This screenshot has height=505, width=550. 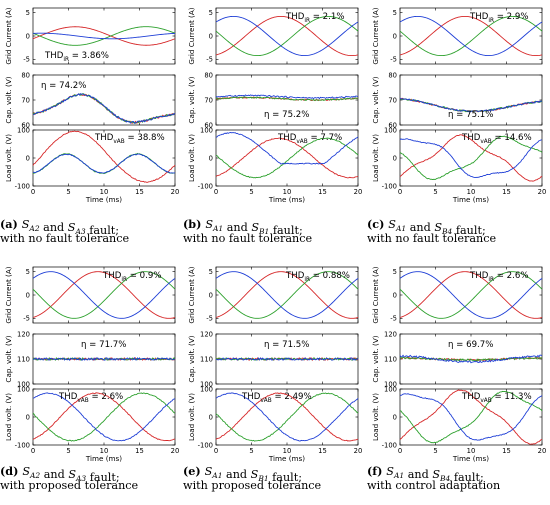 What do you see at coordinates (211, 158) in the screenshot?
I see `panel-b-load-ytick-label: 0` at bounding box center [211, 158].